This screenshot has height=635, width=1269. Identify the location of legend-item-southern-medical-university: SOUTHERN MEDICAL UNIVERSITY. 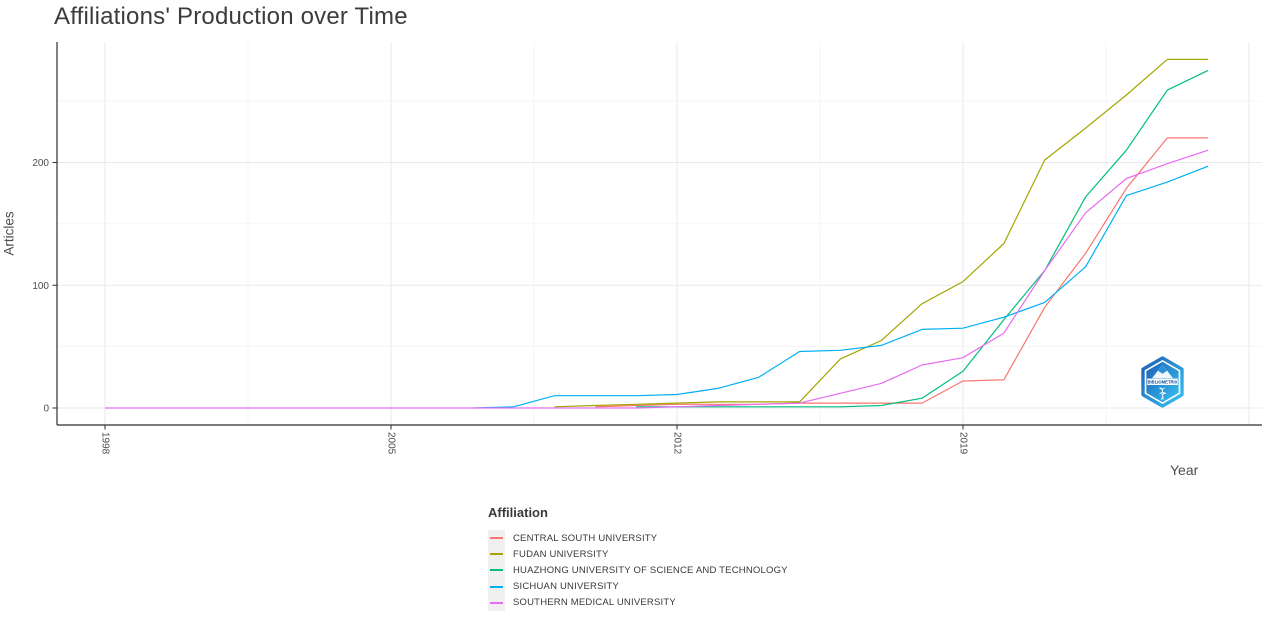
(638, 603).